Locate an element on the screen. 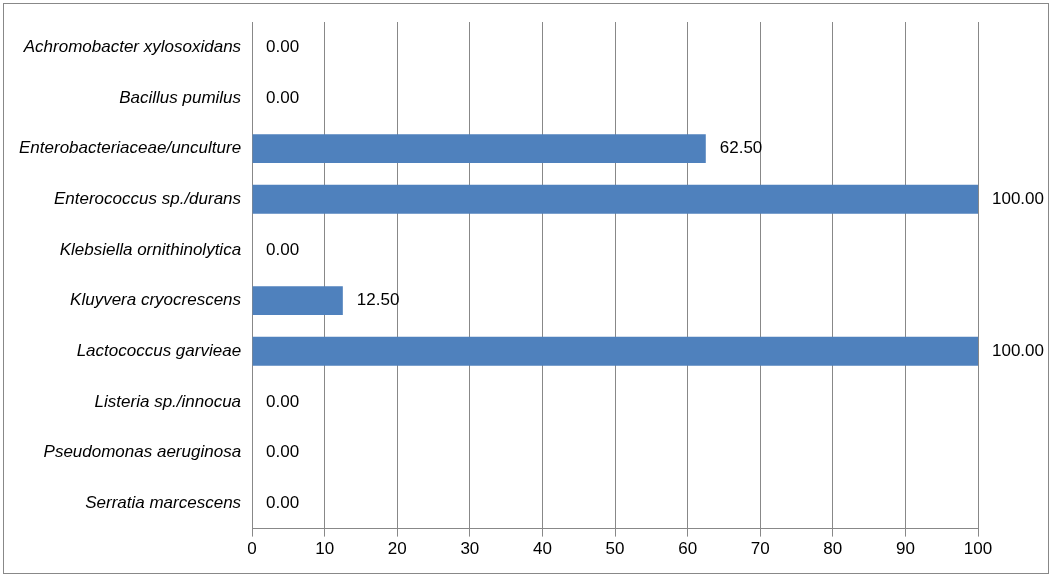  y-tick-label: Serratia marcescens is located at coordinates (163, 502).